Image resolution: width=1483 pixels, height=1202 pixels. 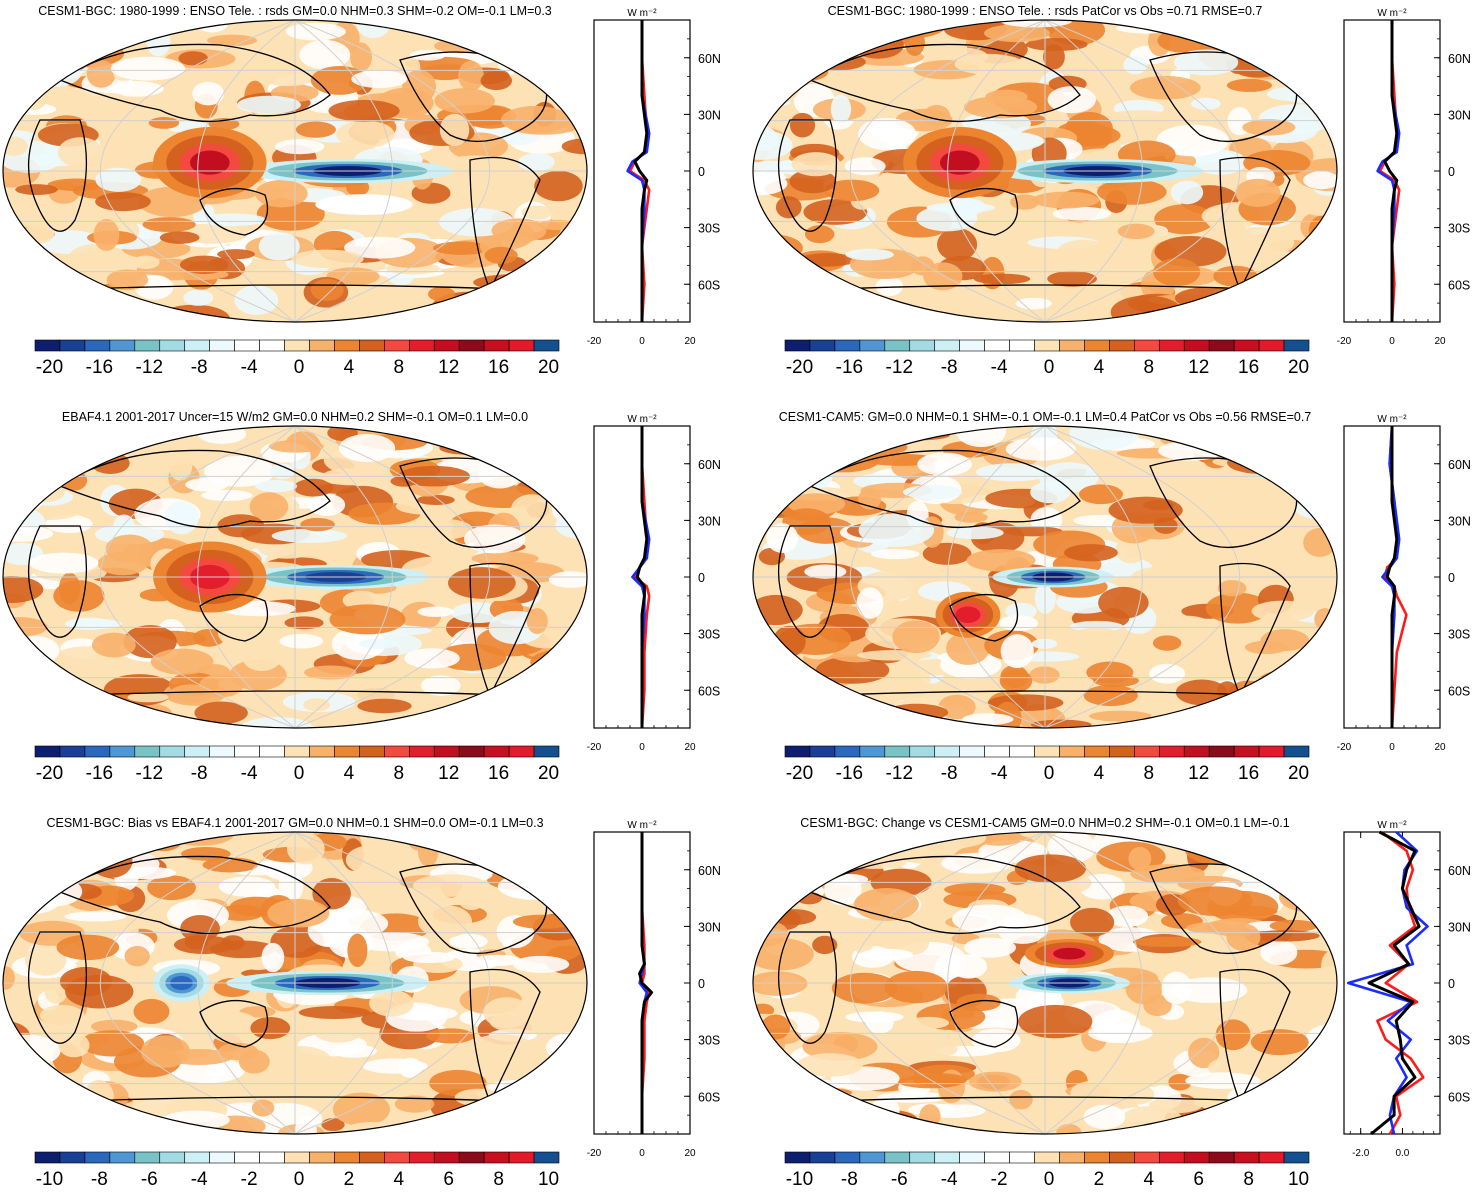 What do you see at coordinates (1198, 773) in the screenshot?
I see `colorbar-tick-label: 12` at bounding box center [1198, 773].